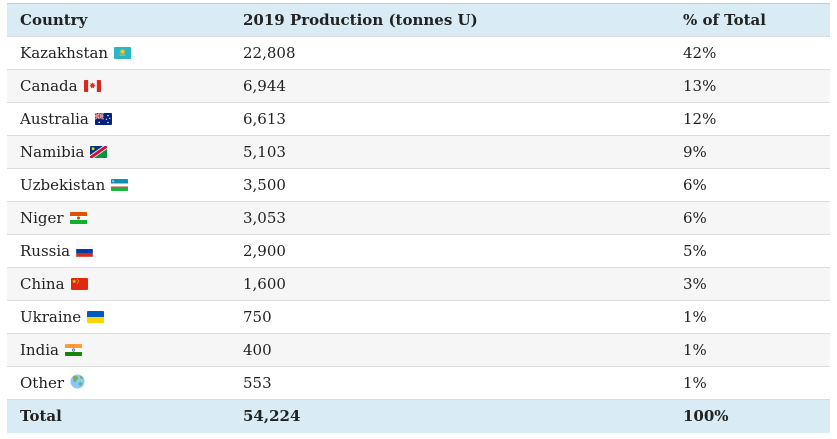  Describe the element at coordinates (450, 251) in the screenshot. I see `production-value: 2,900` at that location.